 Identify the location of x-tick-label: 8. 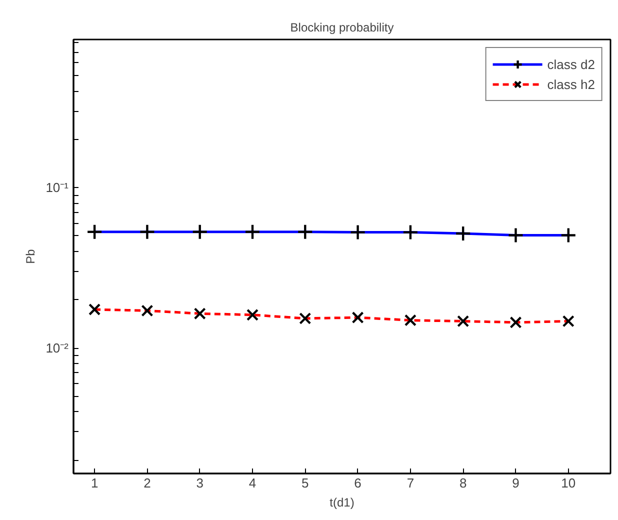
(463, 483).